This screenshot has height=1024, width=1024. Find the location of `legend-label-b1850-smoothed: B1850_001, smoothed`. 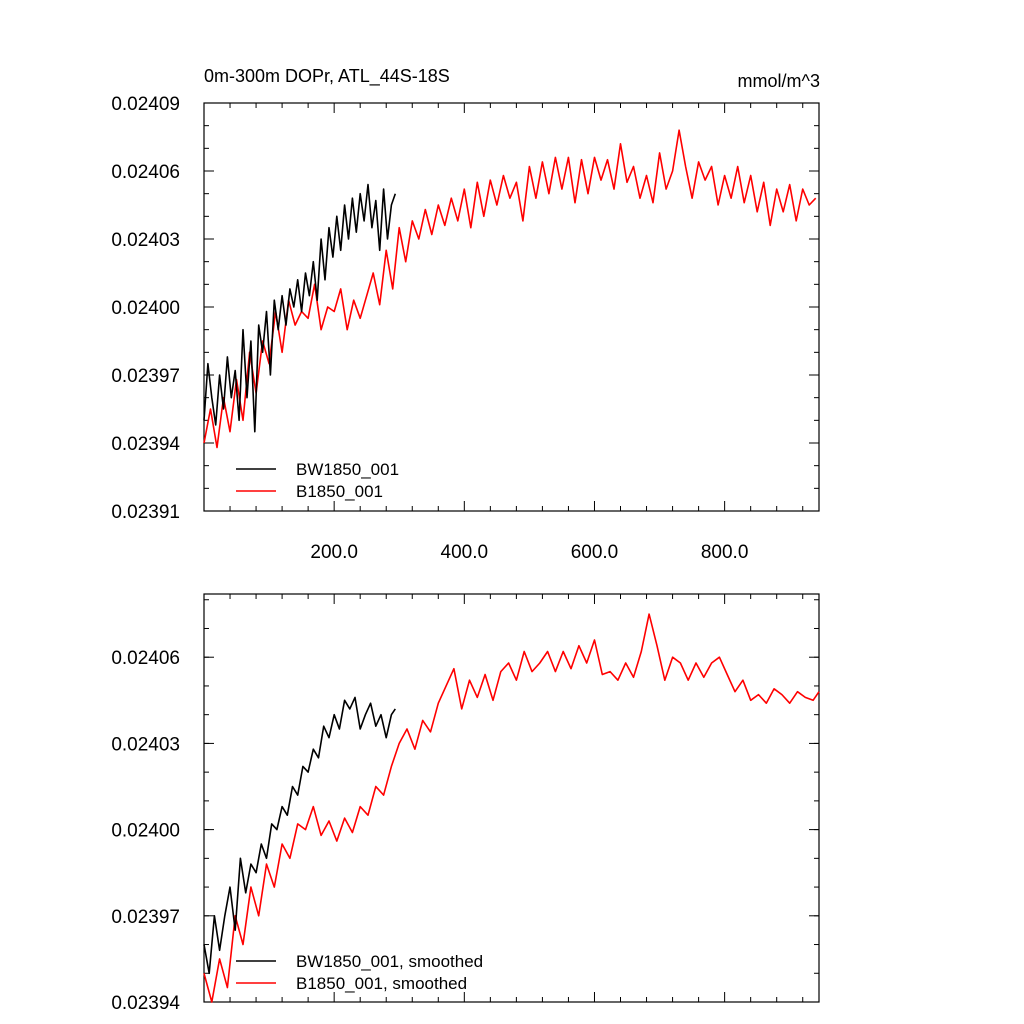

legend-label-b1850-smoothed: B1850_001, smoothed is located at coordinates (381, 983).